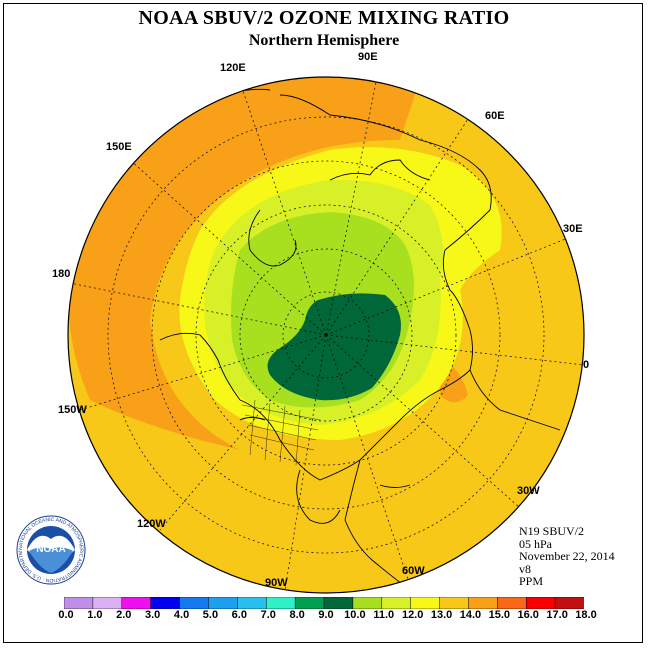 Image resolution: width=648 pixels, height=648 pixels. What do you see at coordinates (470, 615) in the screenshot?
I see `colorbar-tick-label: 14.0` at bounding box center [470, 615].